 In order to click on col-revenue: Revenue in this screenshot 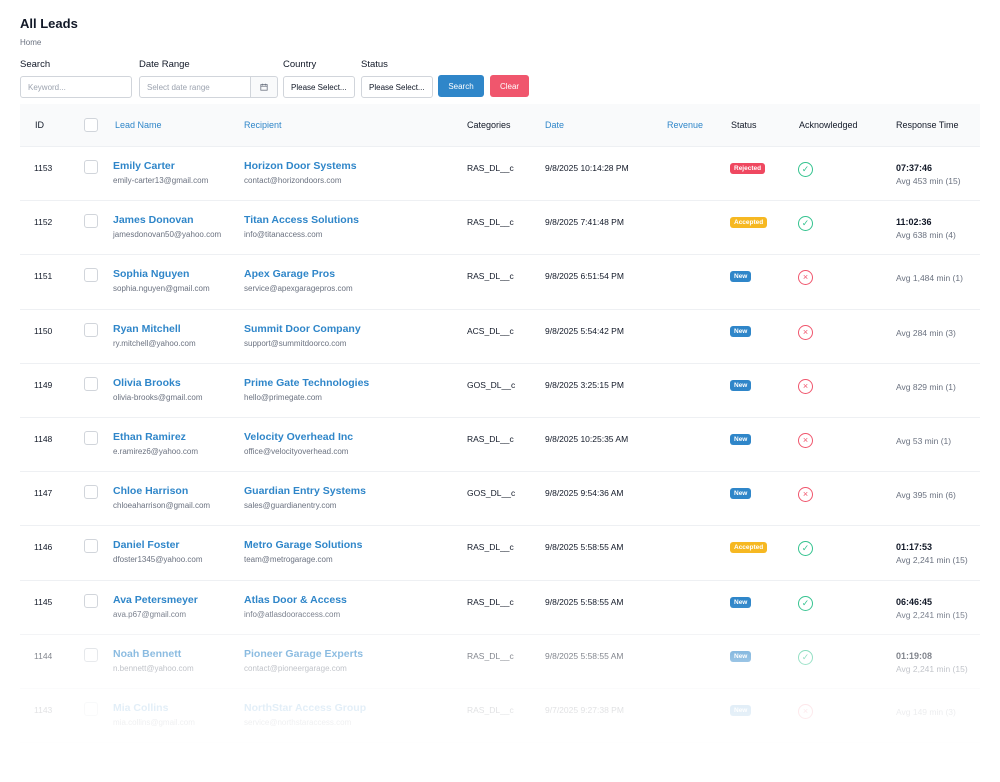, I will do `click(685, 125)`.